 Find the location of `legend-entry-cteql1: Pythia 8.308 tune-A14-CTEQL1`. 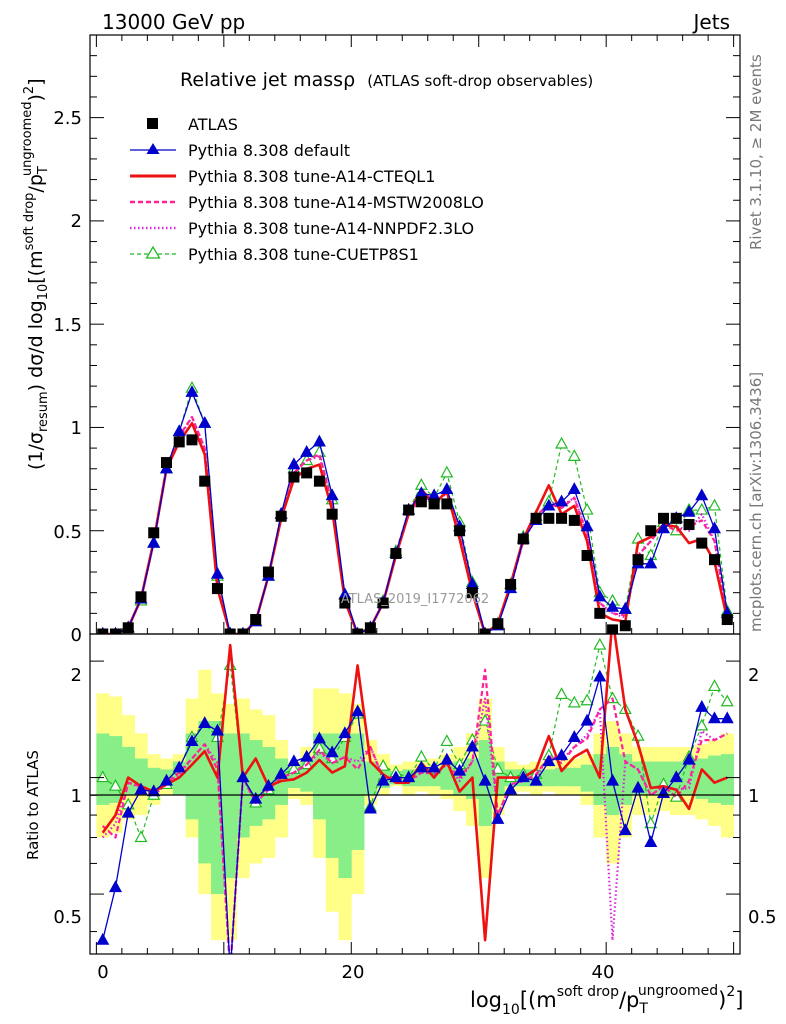

legend-entry-cteql1: Pythia 8.308 tune-A14-CTEQL1 is located at coordinates (282, 176).